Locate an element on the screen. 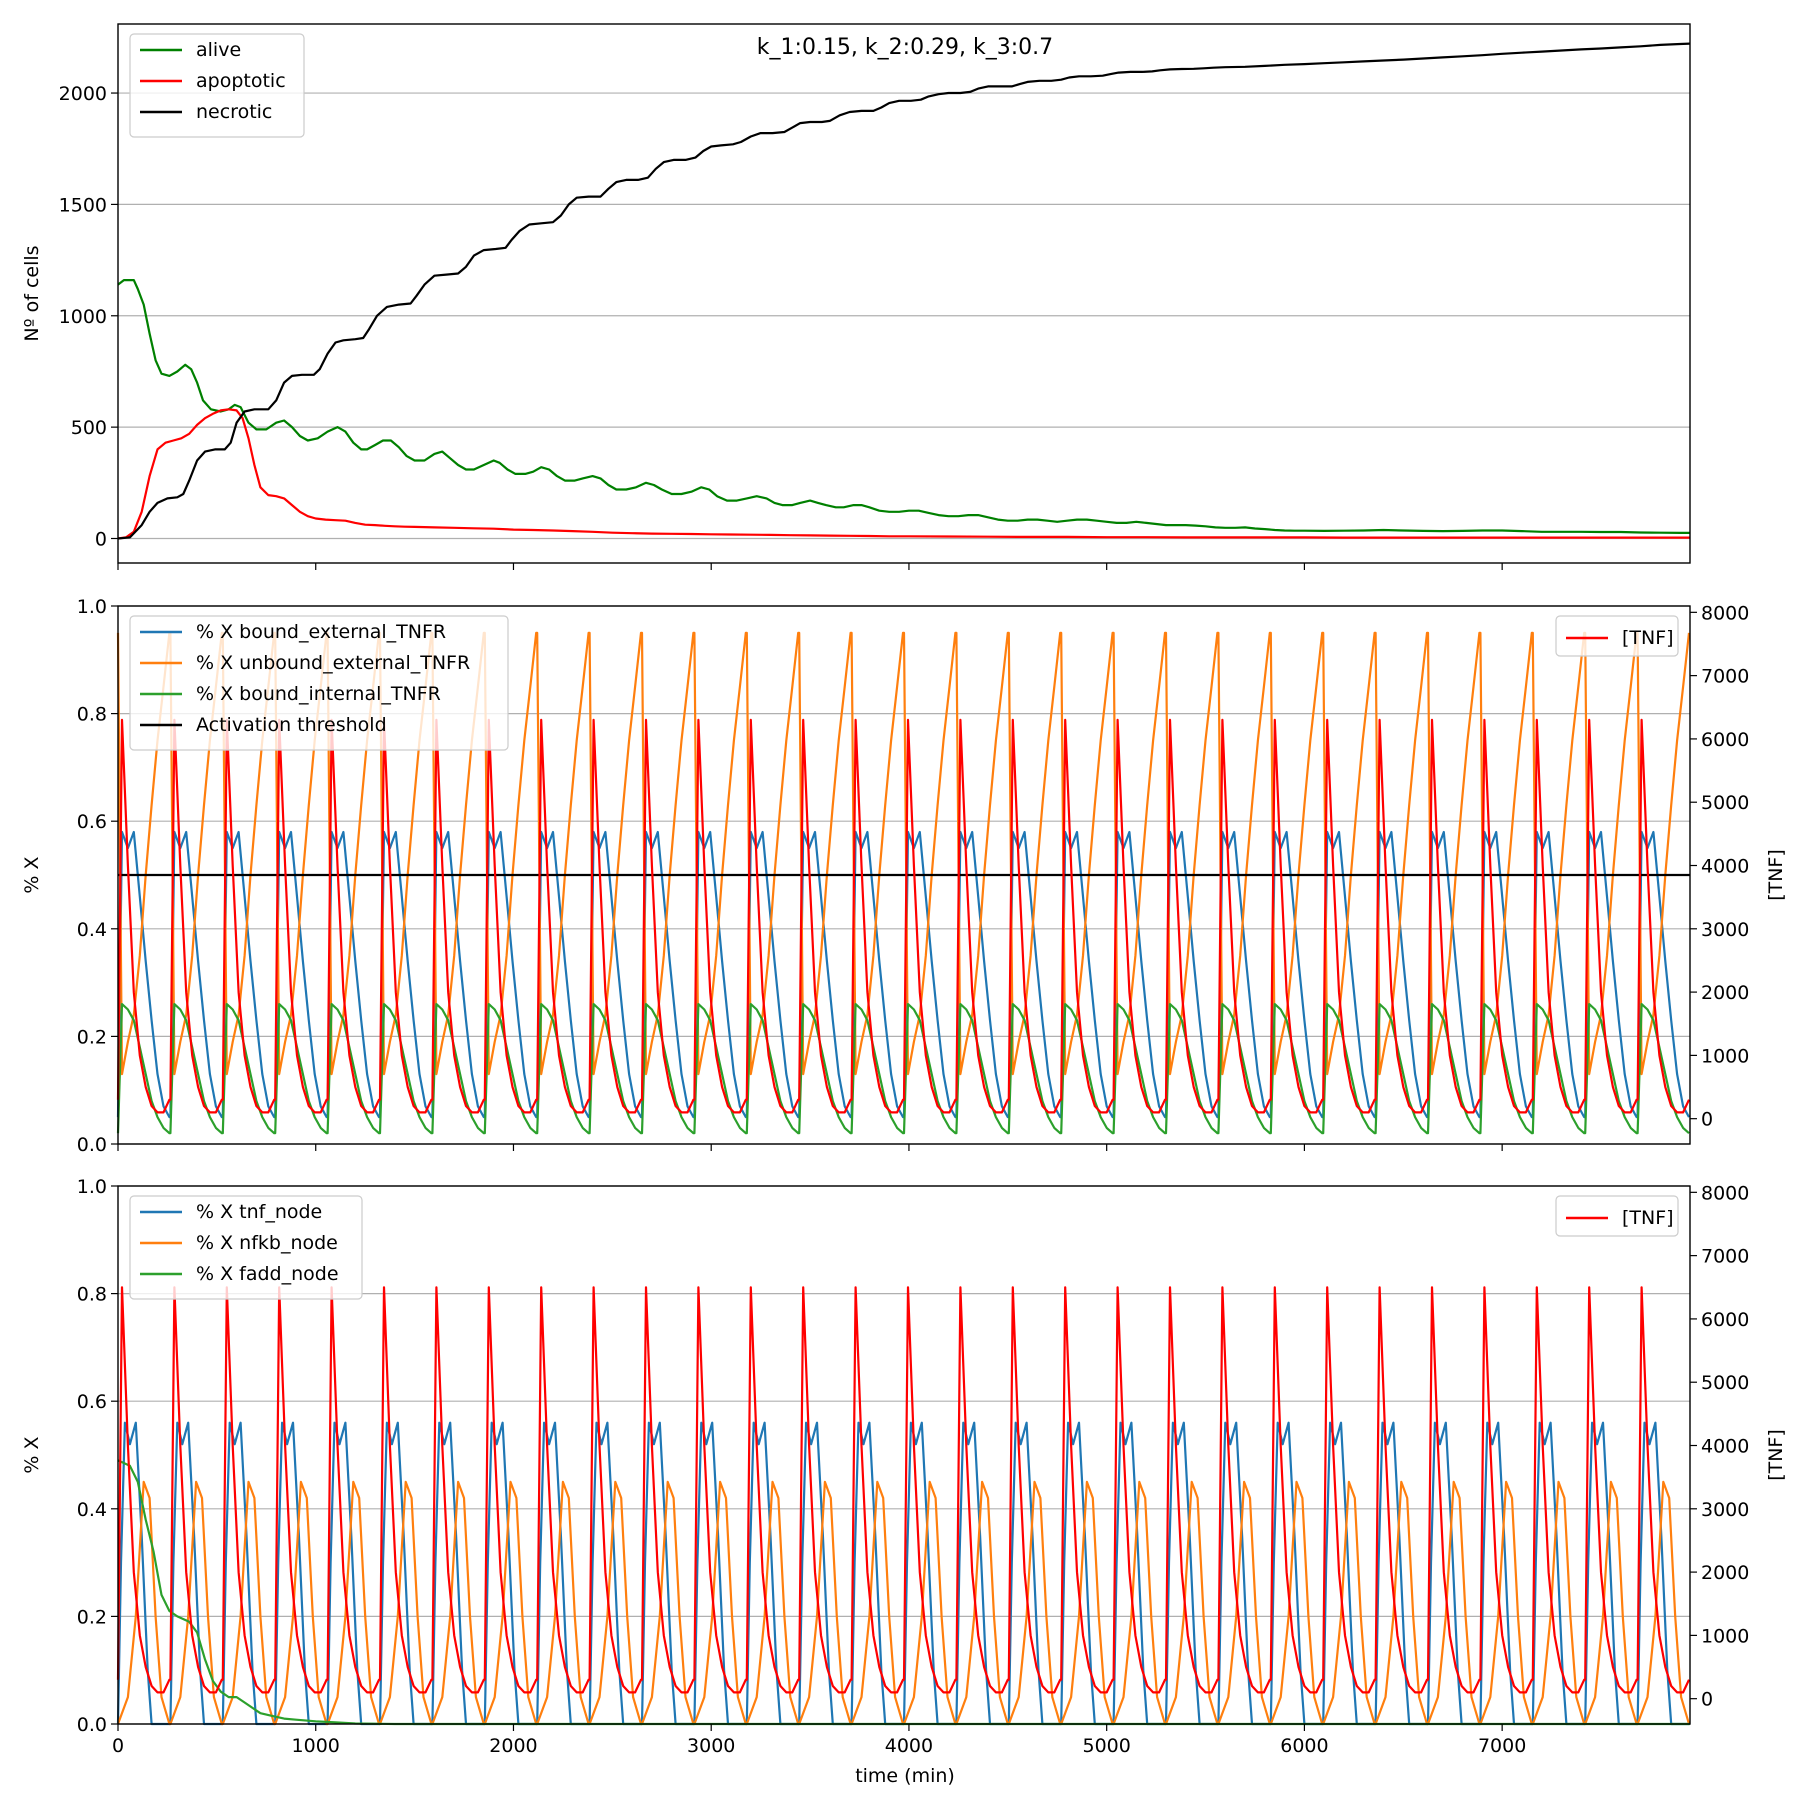  x-tick-label: 4000 is located at coordinates (909, 1746).